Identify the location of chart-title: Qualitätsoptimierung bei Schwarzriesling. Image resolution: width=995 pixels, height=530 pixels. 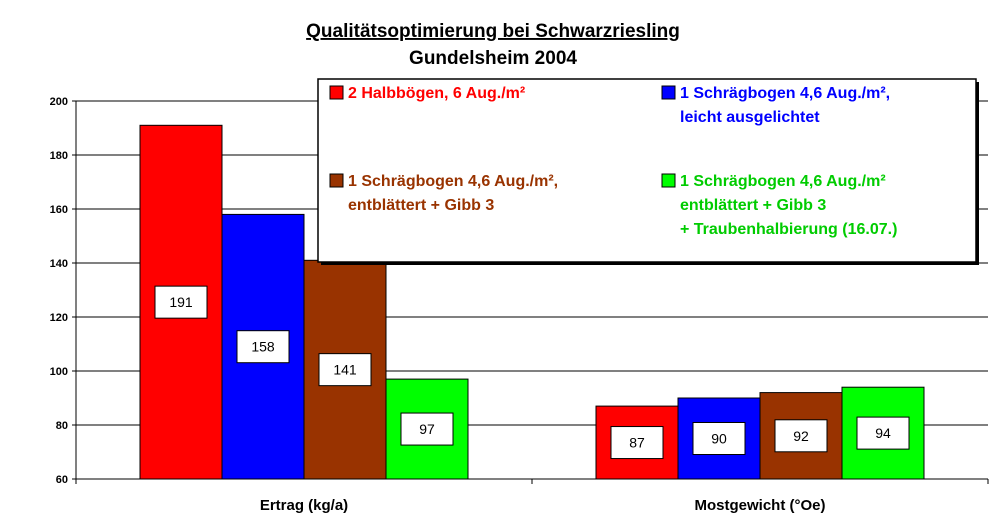
(493, 31).